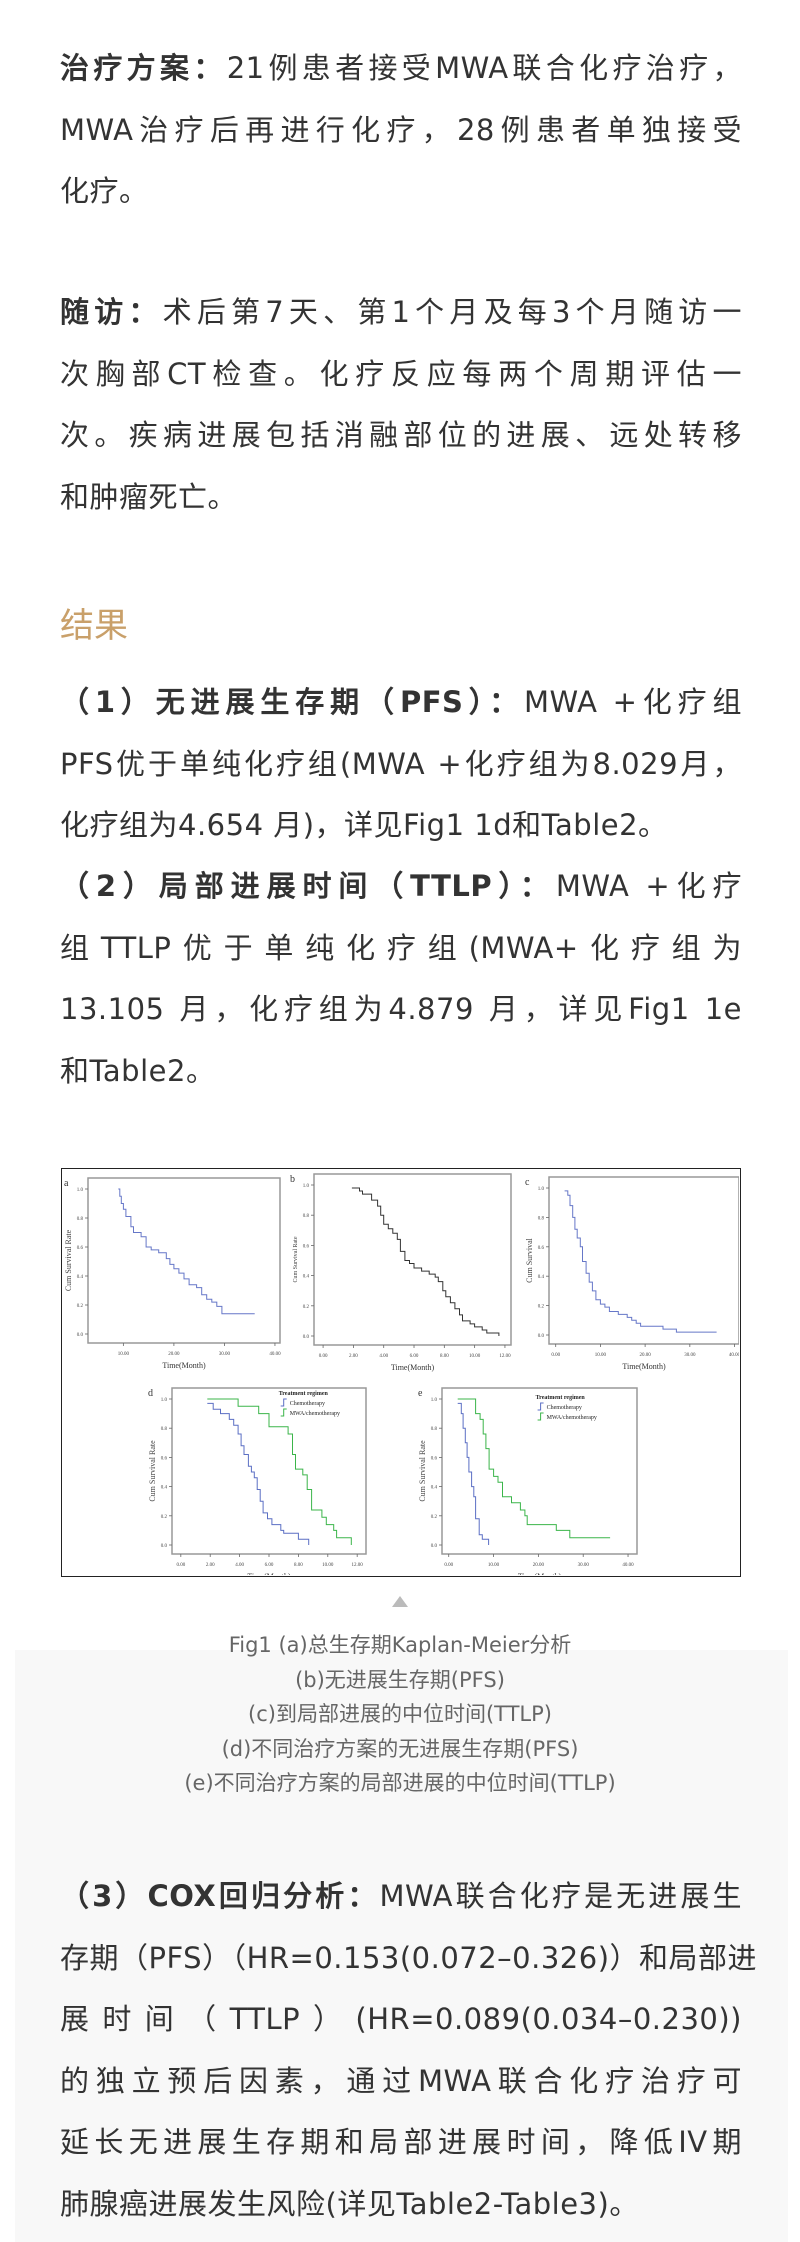 This screenshot has height=2242, width=800. What do you see at coordinates (220, 1896) in the screenshot?
I see `result-label: （3）COX回归分析：` at bounding box center [220, 1896].